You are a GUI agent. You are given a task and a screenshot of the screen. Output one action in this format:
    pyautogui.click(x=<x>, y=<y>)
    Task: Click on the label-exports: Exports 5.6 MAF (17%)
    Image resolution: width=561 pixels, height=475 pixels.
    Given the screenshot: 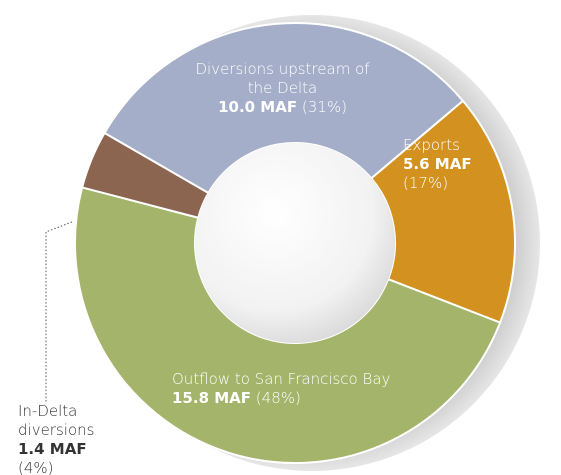 What is the action you would take?
    pyautogui.click(x=443, y=164)
    